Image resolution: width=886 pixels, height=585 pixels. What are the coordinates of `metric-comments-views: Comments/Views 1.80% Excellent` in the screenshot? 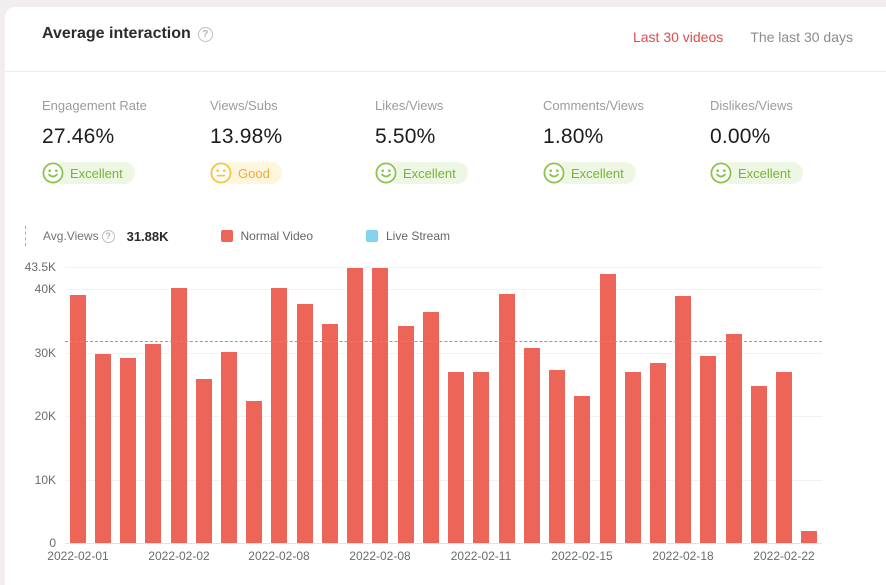 It's located at (593, 141).